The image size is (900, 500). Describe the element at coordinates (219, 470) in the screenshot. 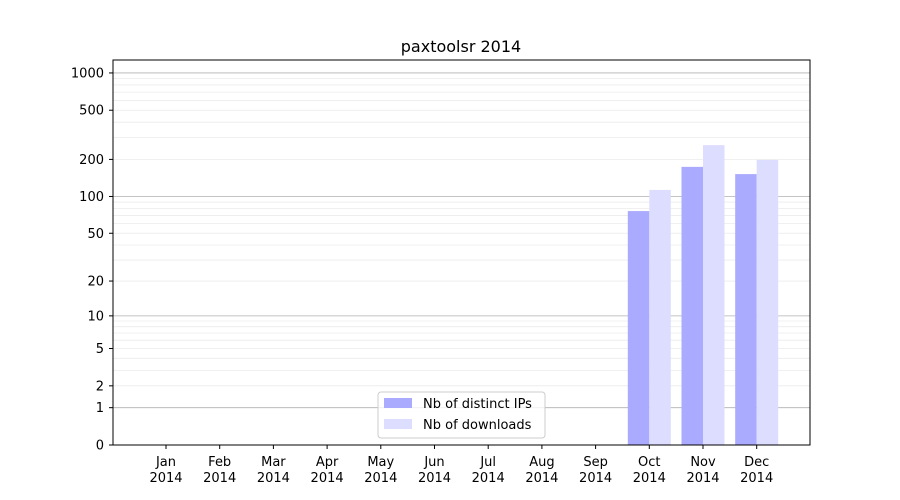

I see `x-tick-label: Feb 2014` at that location.